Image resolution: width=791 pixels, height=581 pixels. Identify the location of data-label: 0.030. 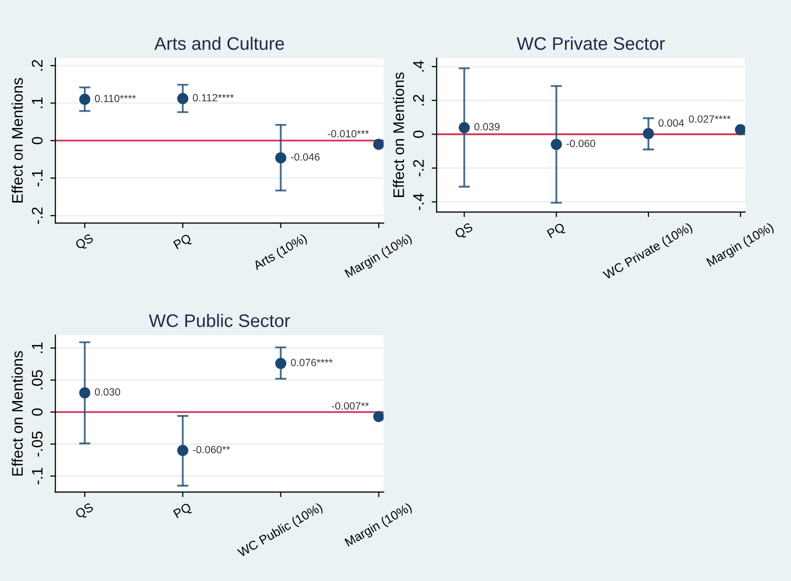
(107, 392).